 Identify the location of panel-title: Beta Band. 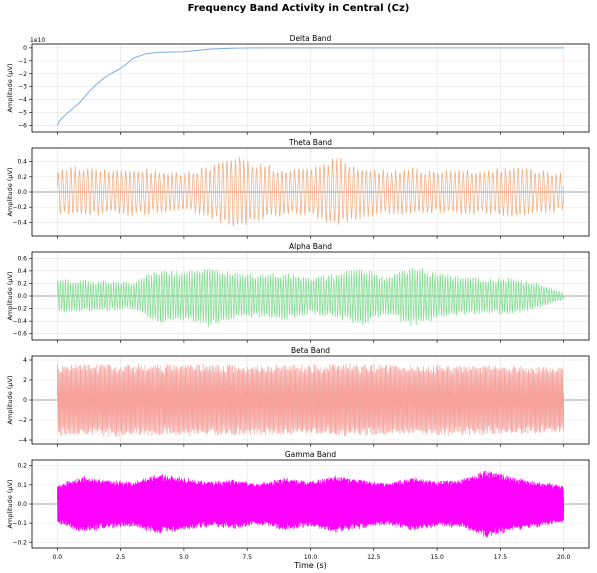
(310, 350).